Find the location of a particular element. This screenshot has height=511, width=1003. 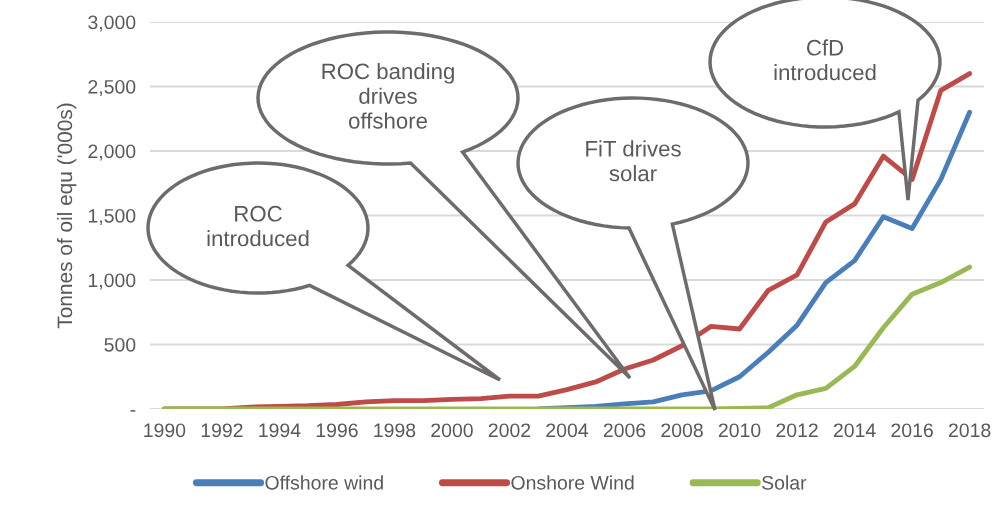

y-tick-label: 2,500 is located at coordinates (112, 88).